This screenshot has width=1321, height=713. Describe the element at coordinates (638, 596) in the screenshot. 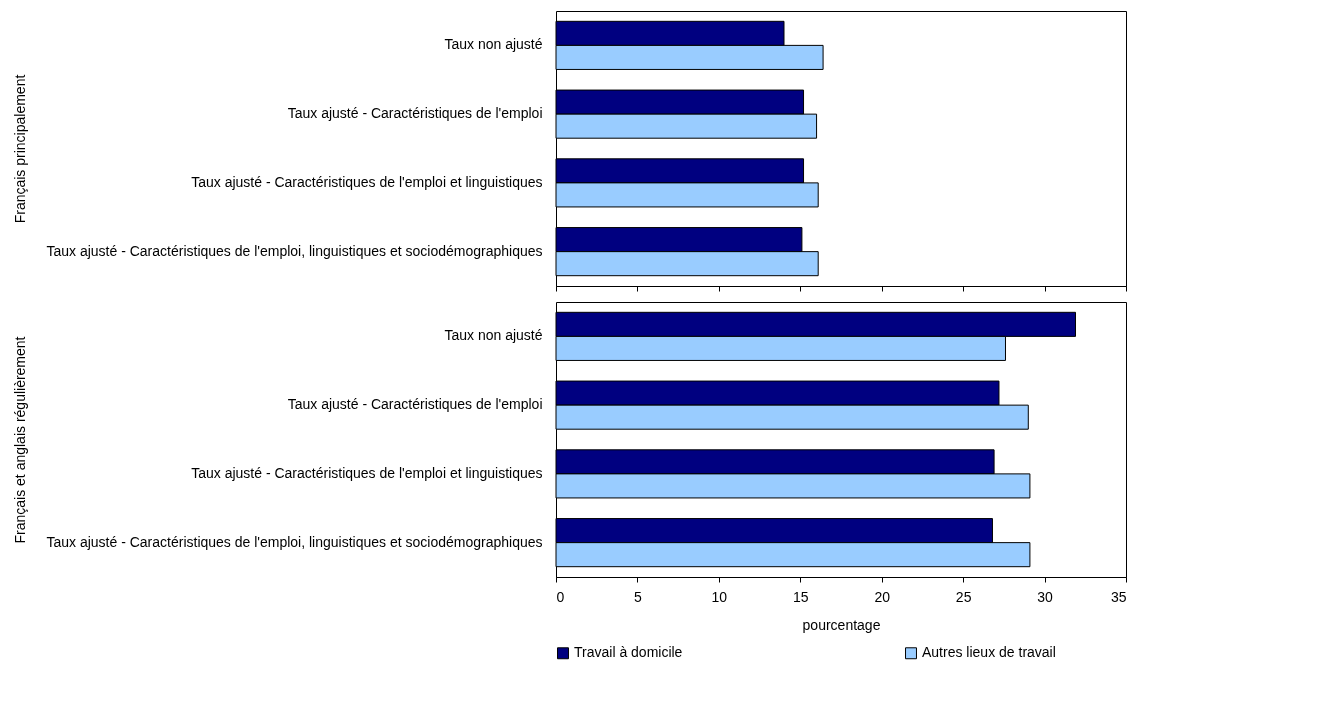

I see `x-tick-label: 5` at that location.